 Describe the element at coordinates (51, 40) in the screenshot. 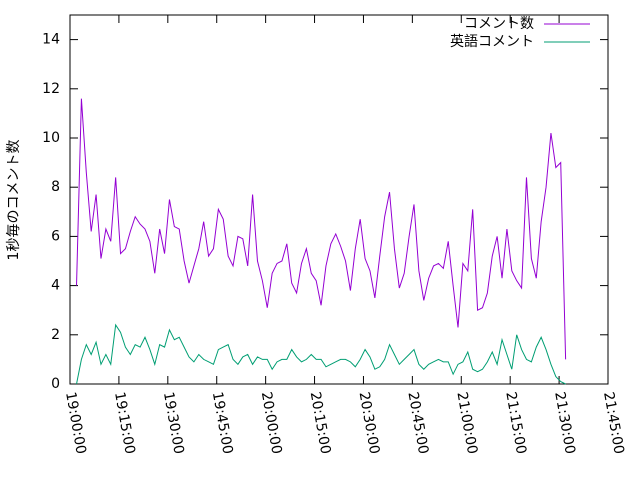

I see `y-tick-label: 14` at that location.